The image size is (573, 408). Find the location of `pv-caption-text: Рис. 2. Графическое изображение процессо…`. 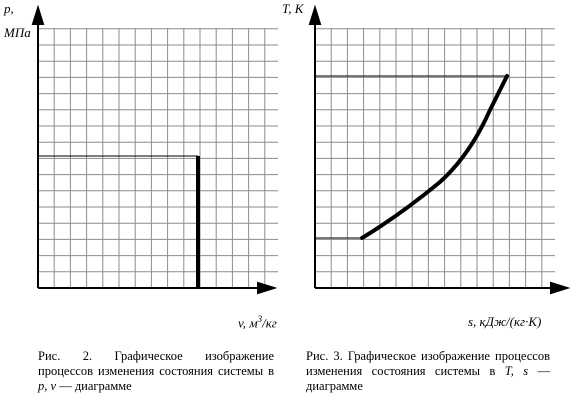

pv-caption-text: Рис. 2. Графическое изображение процессо… is located at coordinates (156, 363).